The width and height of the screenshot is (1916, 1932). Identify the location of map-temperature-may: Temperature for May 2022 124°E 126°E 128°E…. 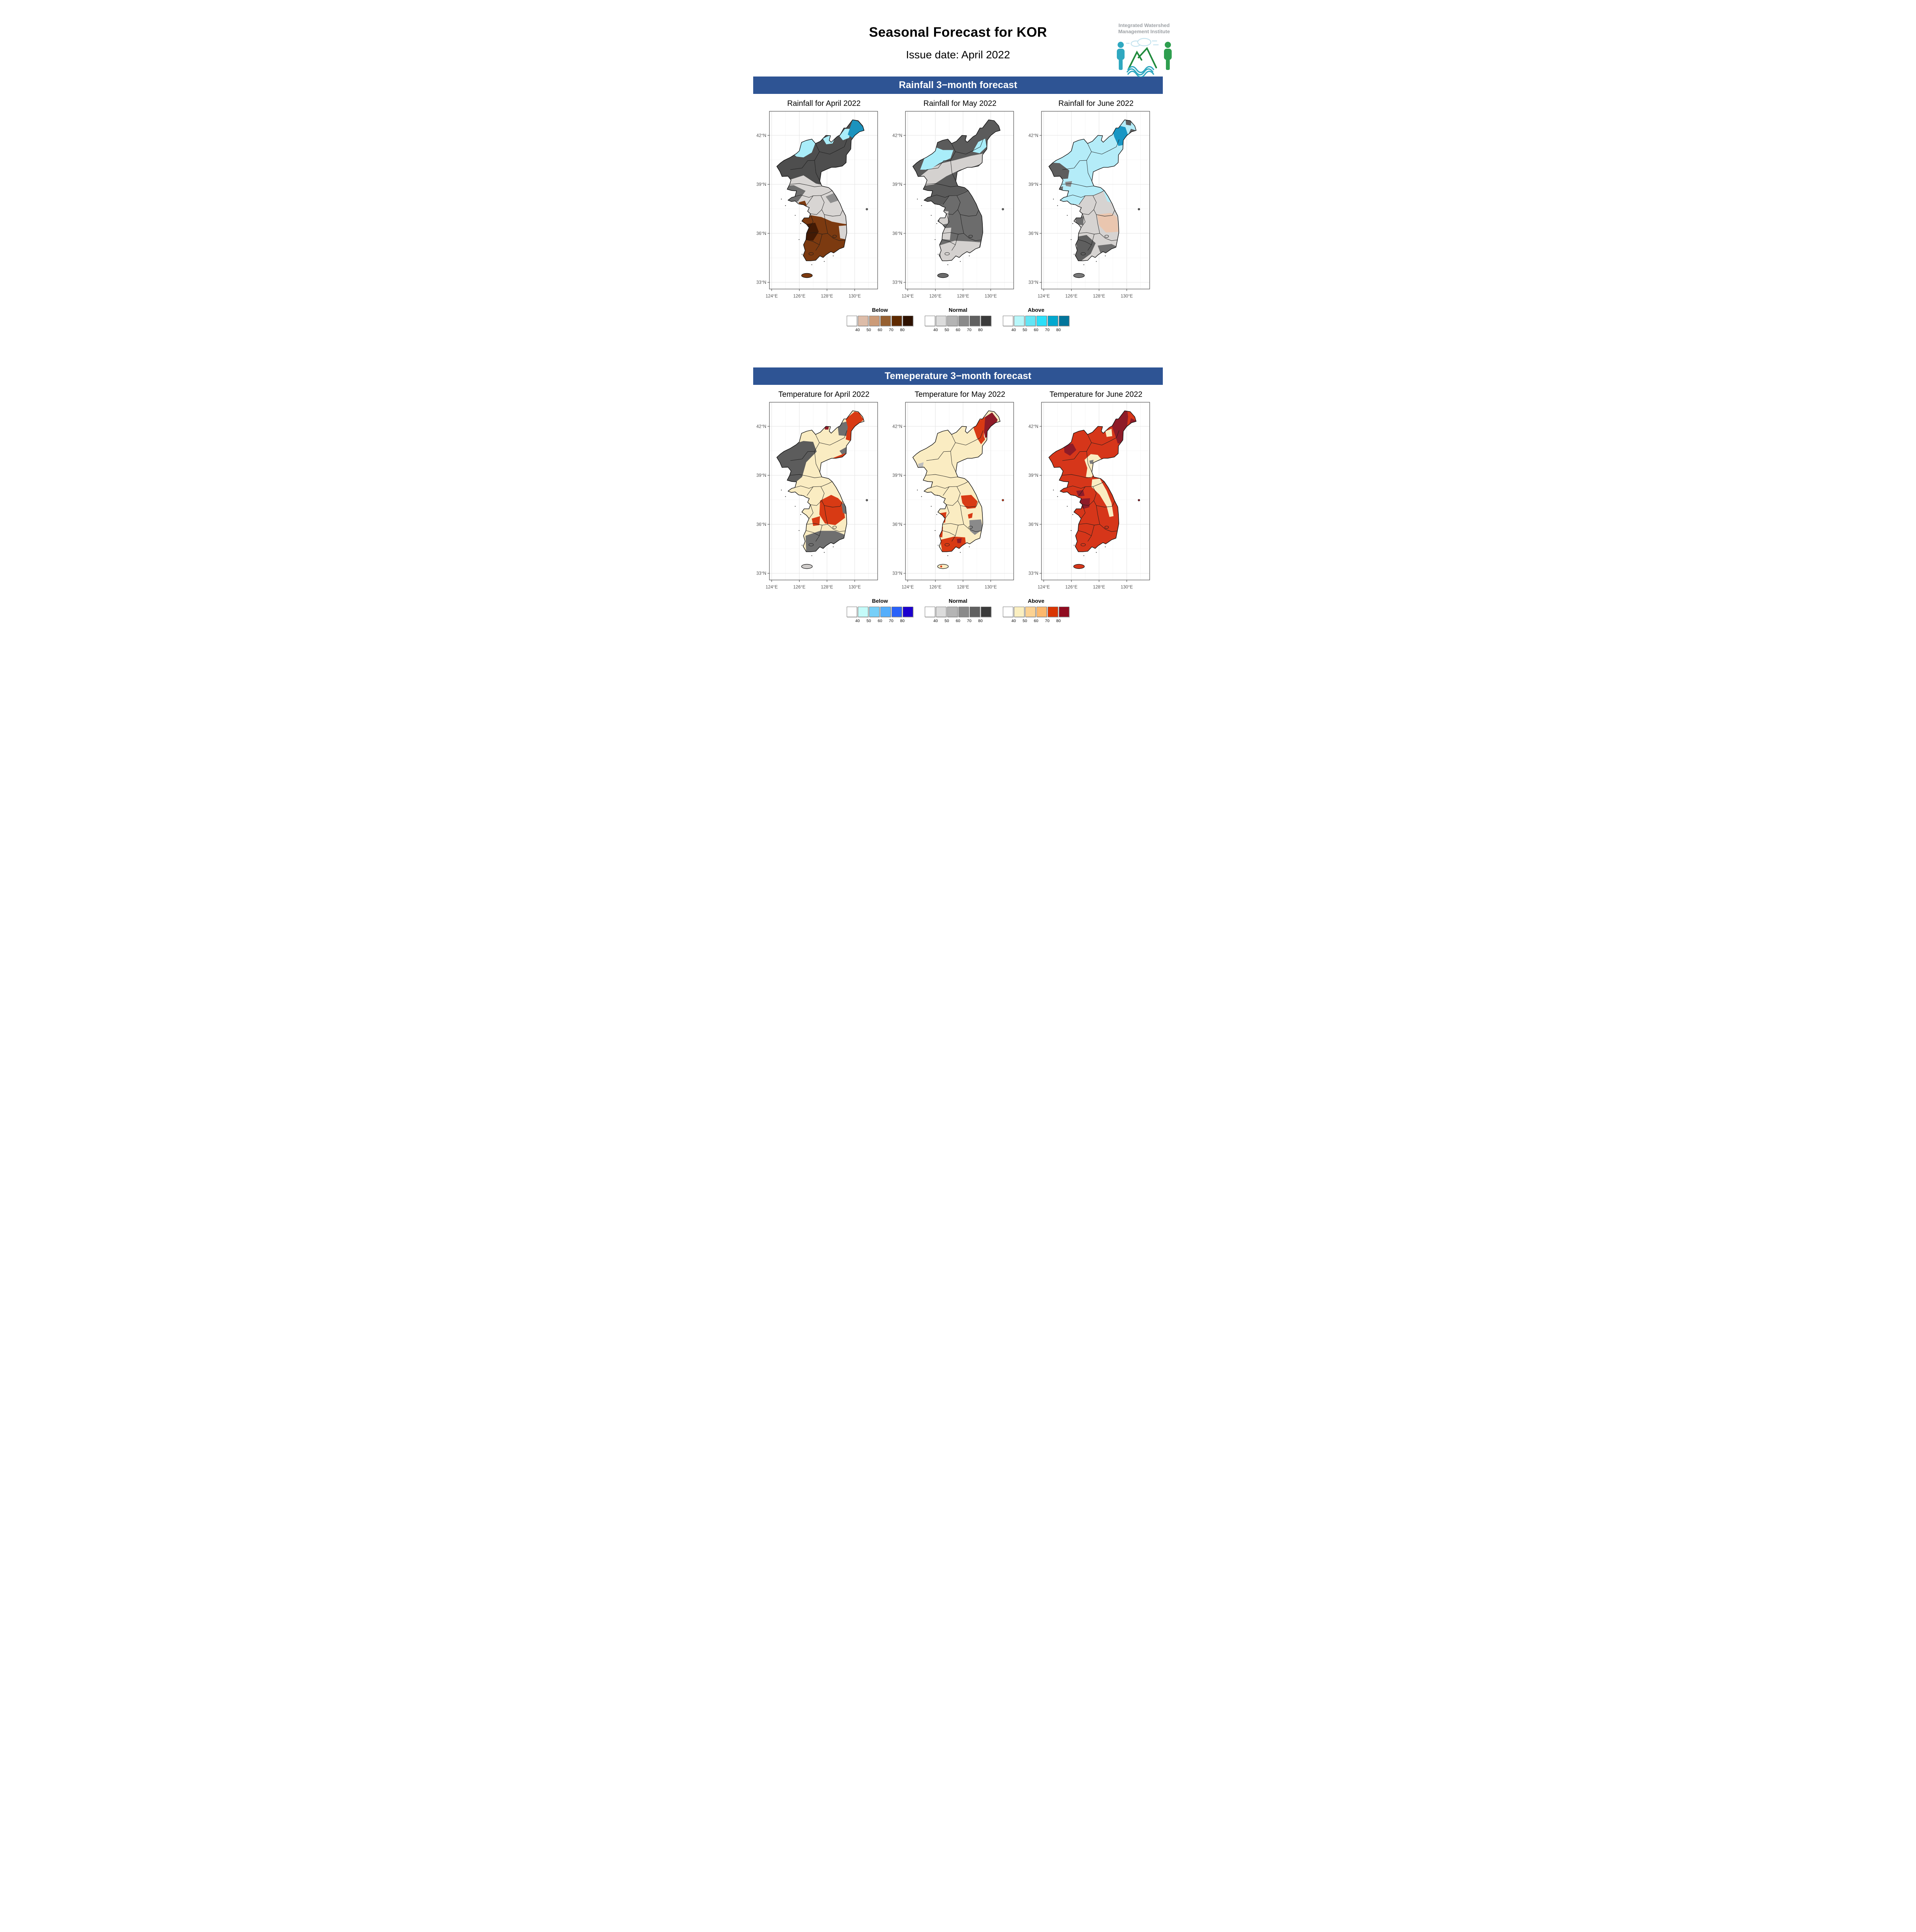
(958, 492).